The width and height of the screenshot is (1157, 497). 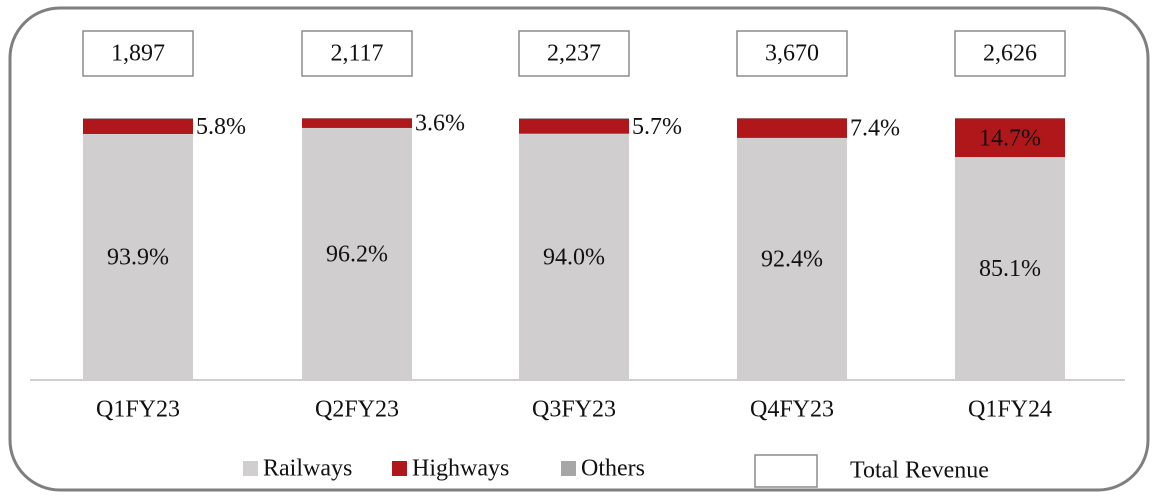 I want to click on total-label: 2,237, so click(x=574, y=54).